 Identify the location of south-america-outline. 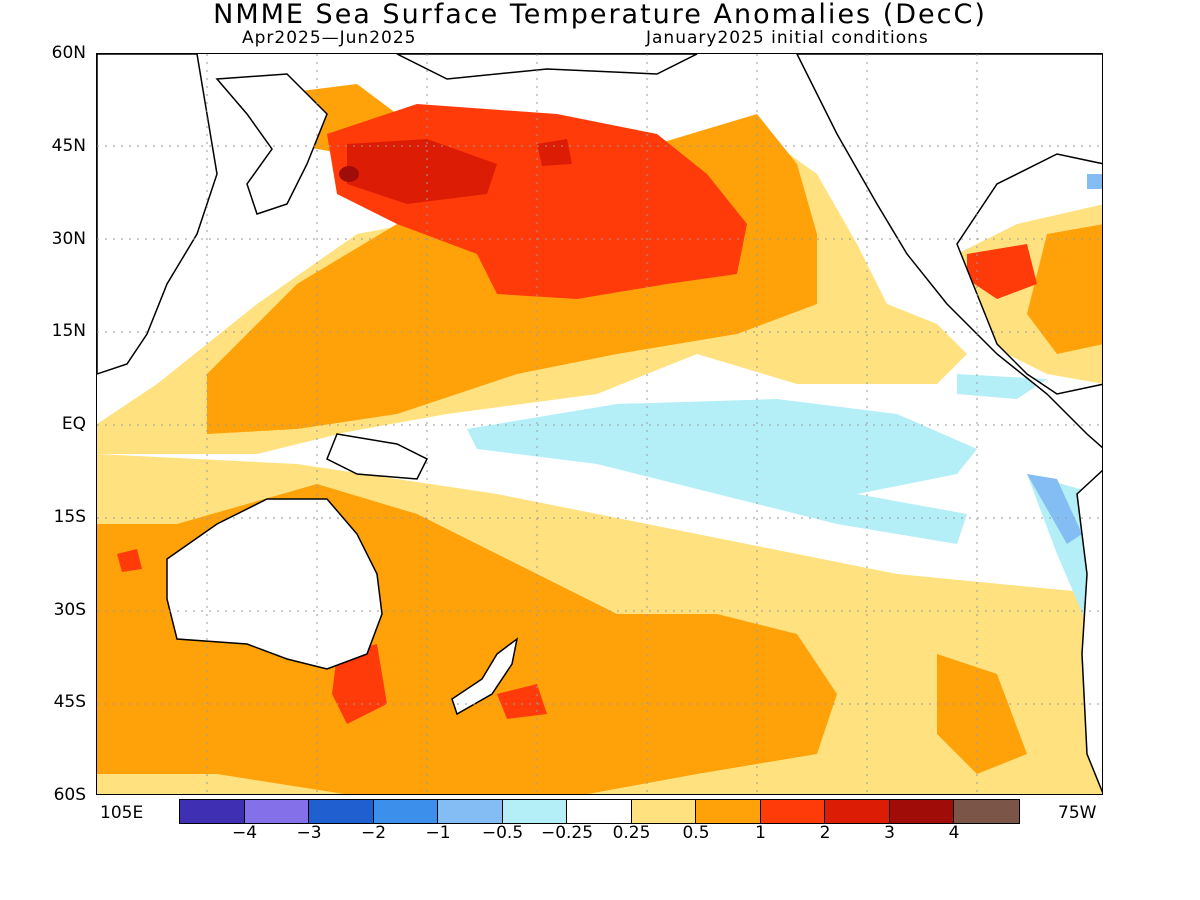
(1089, 631).